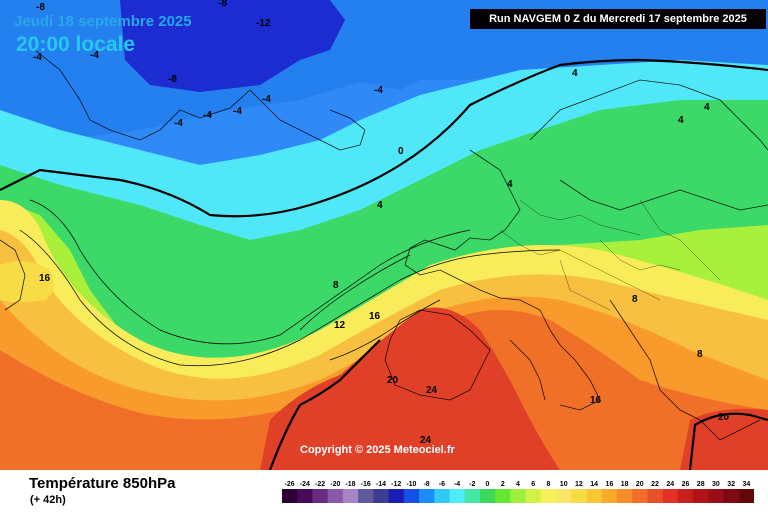 This screenshot has height=512, width=768. Describe the element at coordinates (503, 484) in the screenshot. I see `scale-tick-label: 2` at that location.